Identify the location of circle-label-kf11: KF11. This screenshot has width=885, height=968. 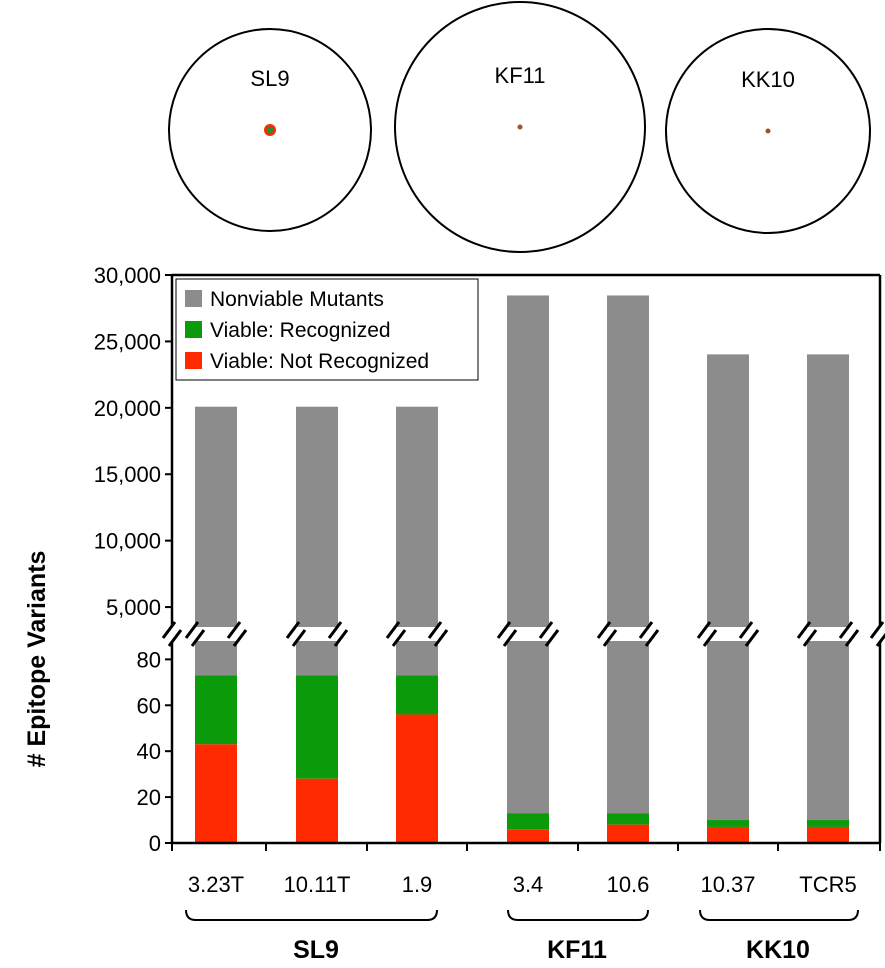
(520, 75).